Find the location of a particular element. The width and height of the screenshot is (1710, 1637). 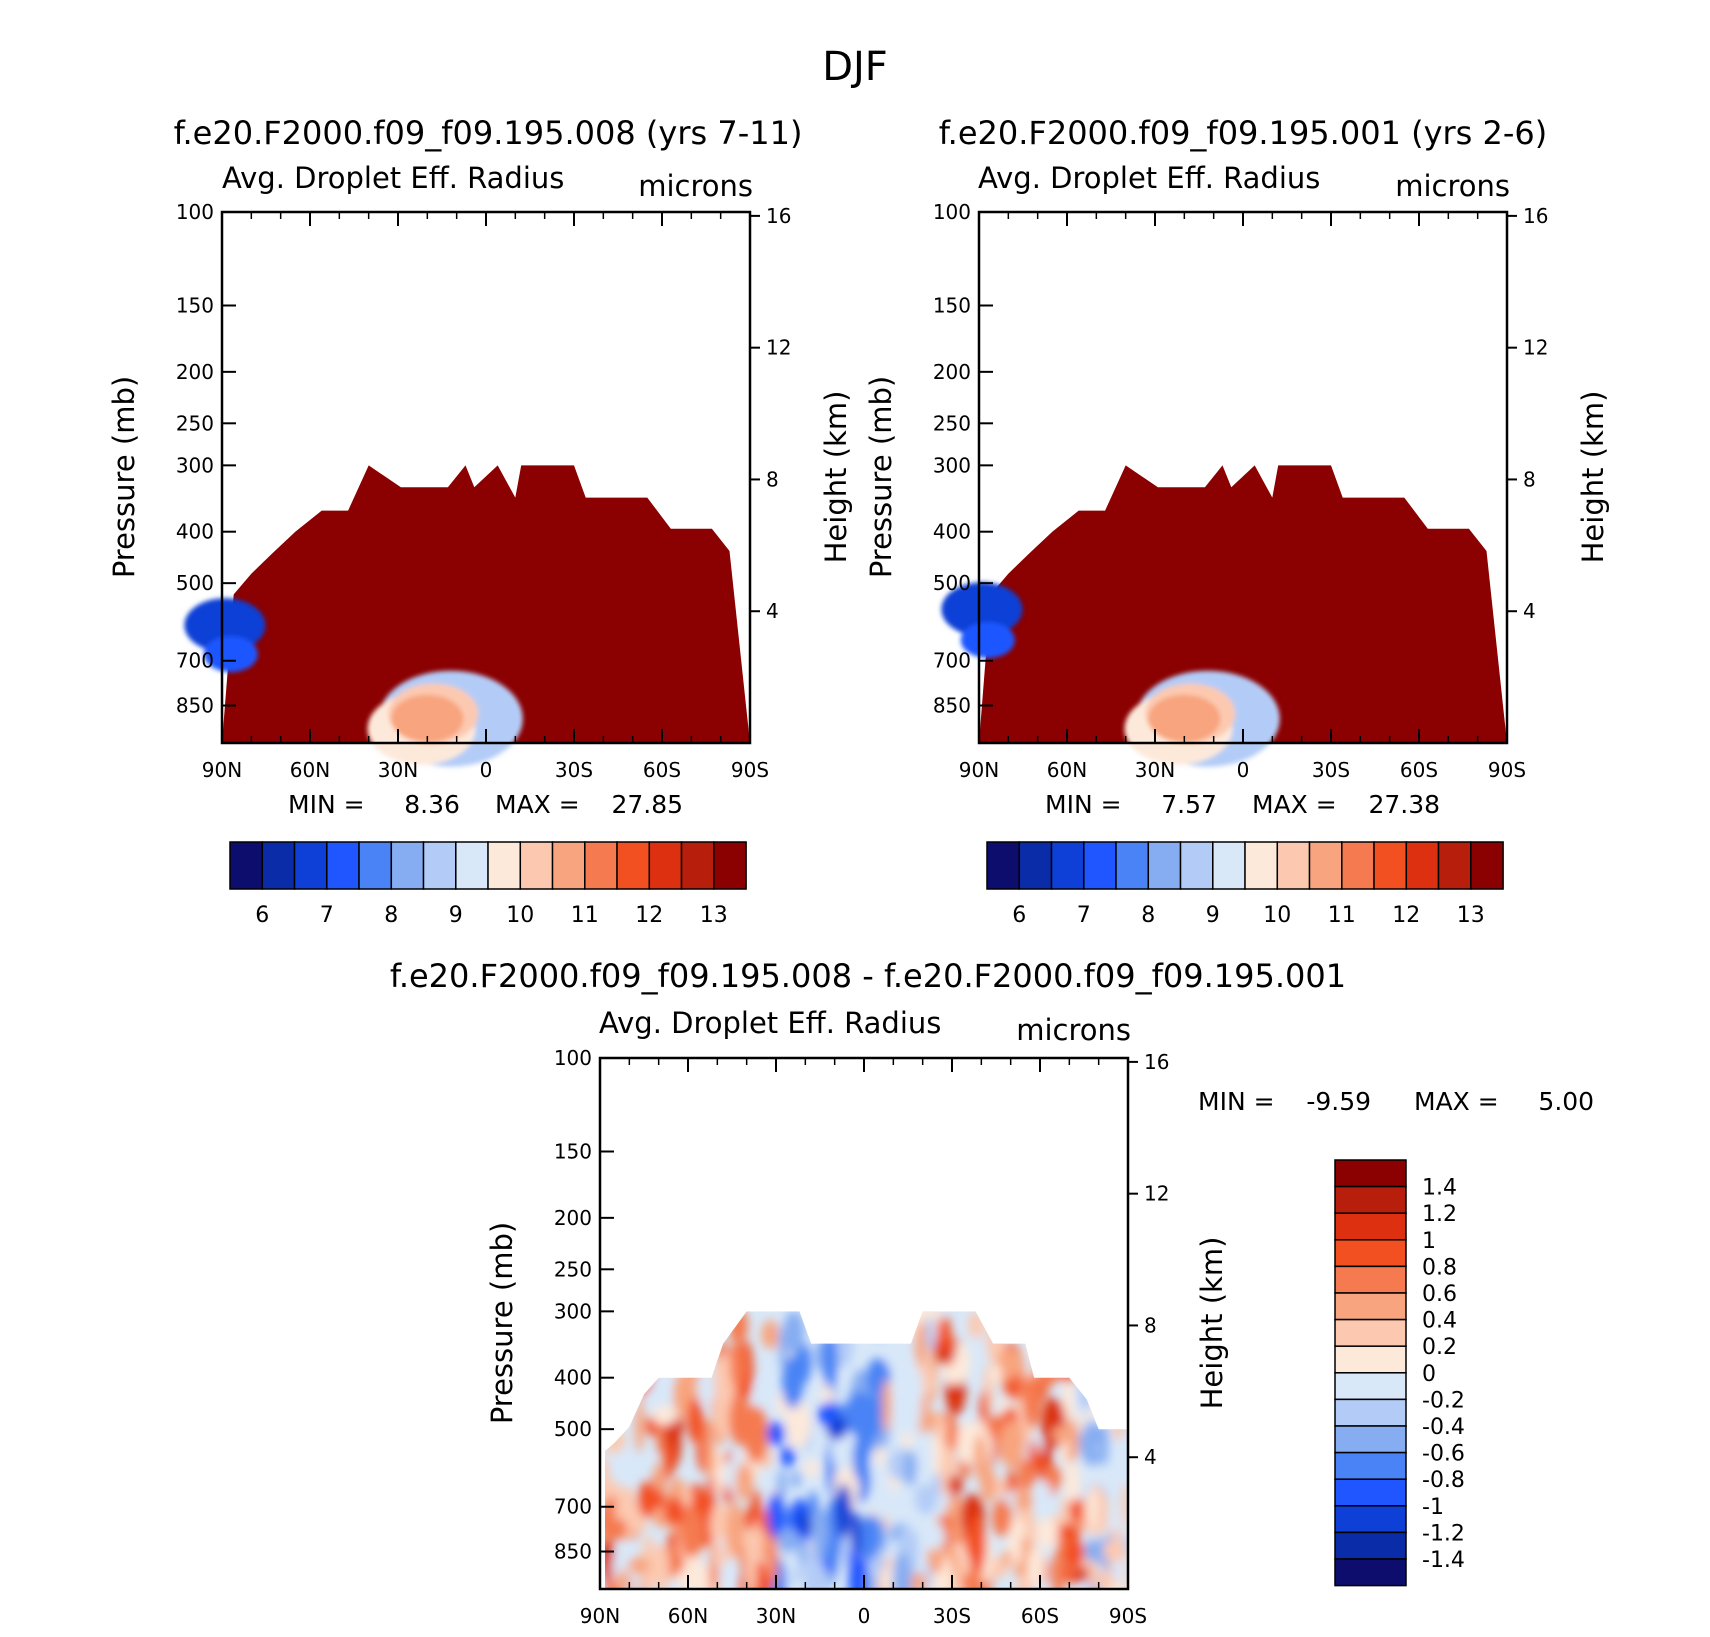

x-tick-label: 90S is located at coordinates (1128, 1616).